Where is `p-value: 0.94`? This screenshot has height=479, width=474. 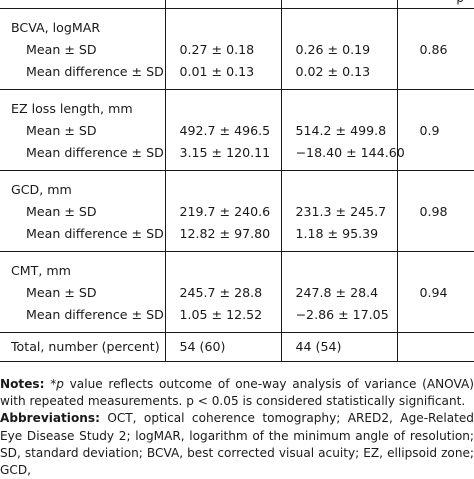
p-value: 0.94 is located at coordinates (436, 293).